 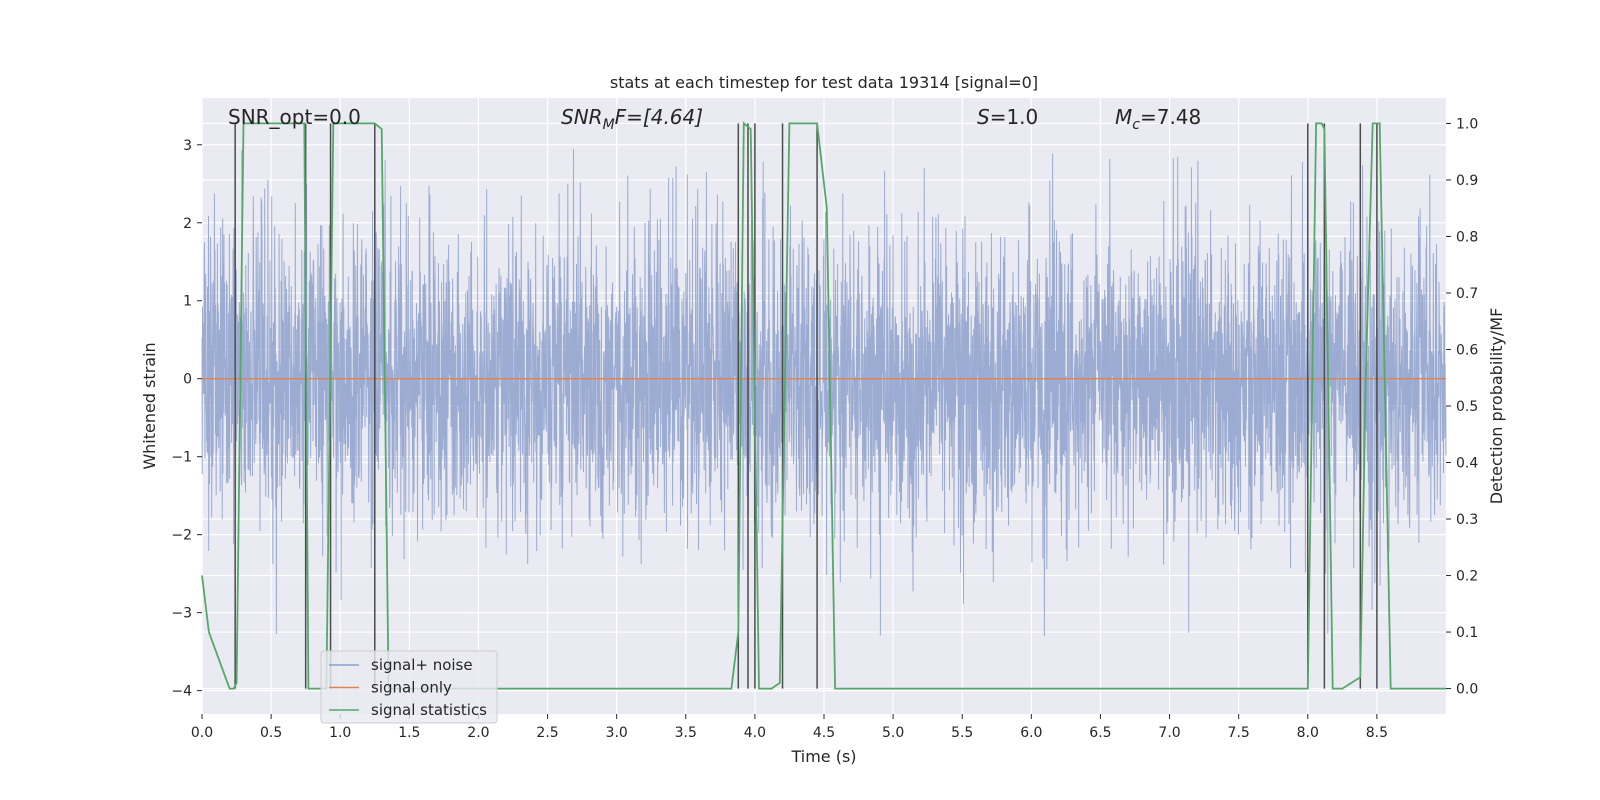 What do you see at coordinates (962, 733) in the screenshot?
I see `x-tick-label: 5.5` at bounding box center [962, 733].